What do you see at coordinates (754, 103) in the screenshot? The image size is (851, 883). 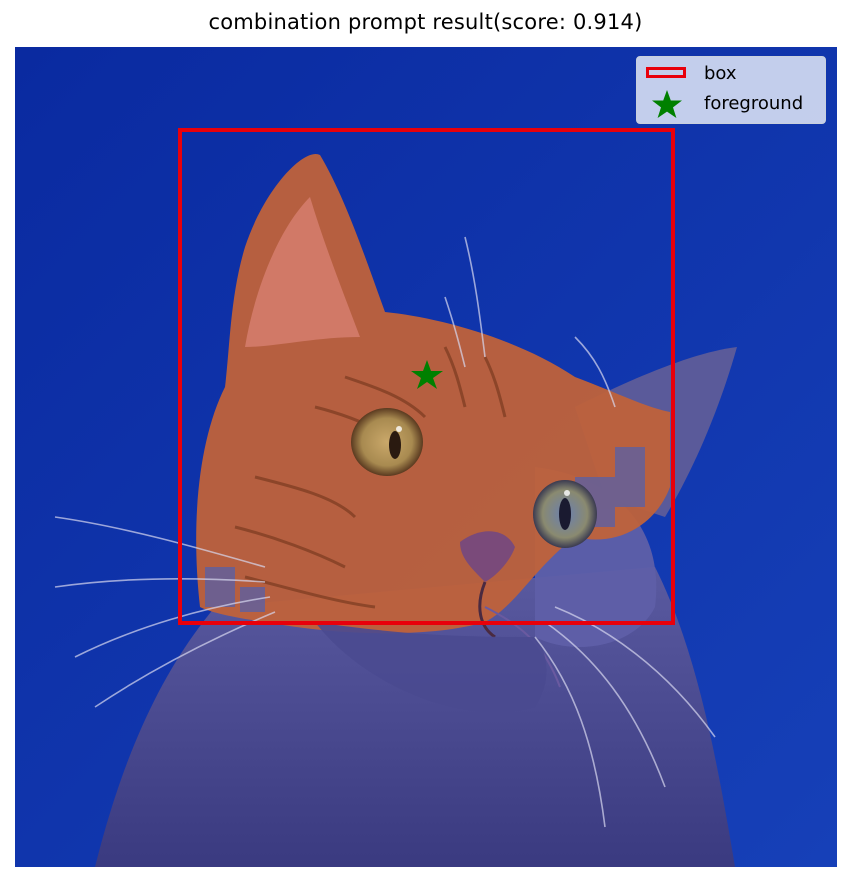 I see `legend-label-foreground: foreground` at bounding box center [754, 103].